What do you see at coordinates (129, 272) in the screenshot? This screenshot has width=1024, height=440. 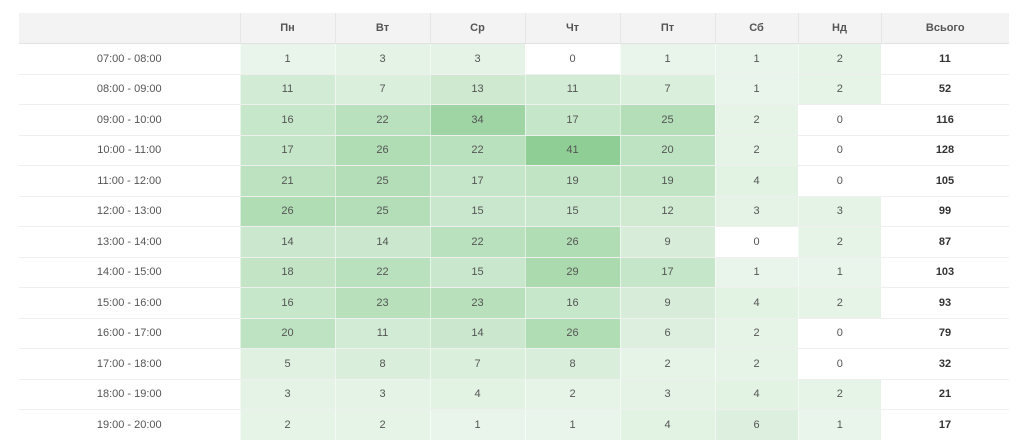 I see `time-slot-label: 14:00 - 15:00` at bounding box center [129, 272].